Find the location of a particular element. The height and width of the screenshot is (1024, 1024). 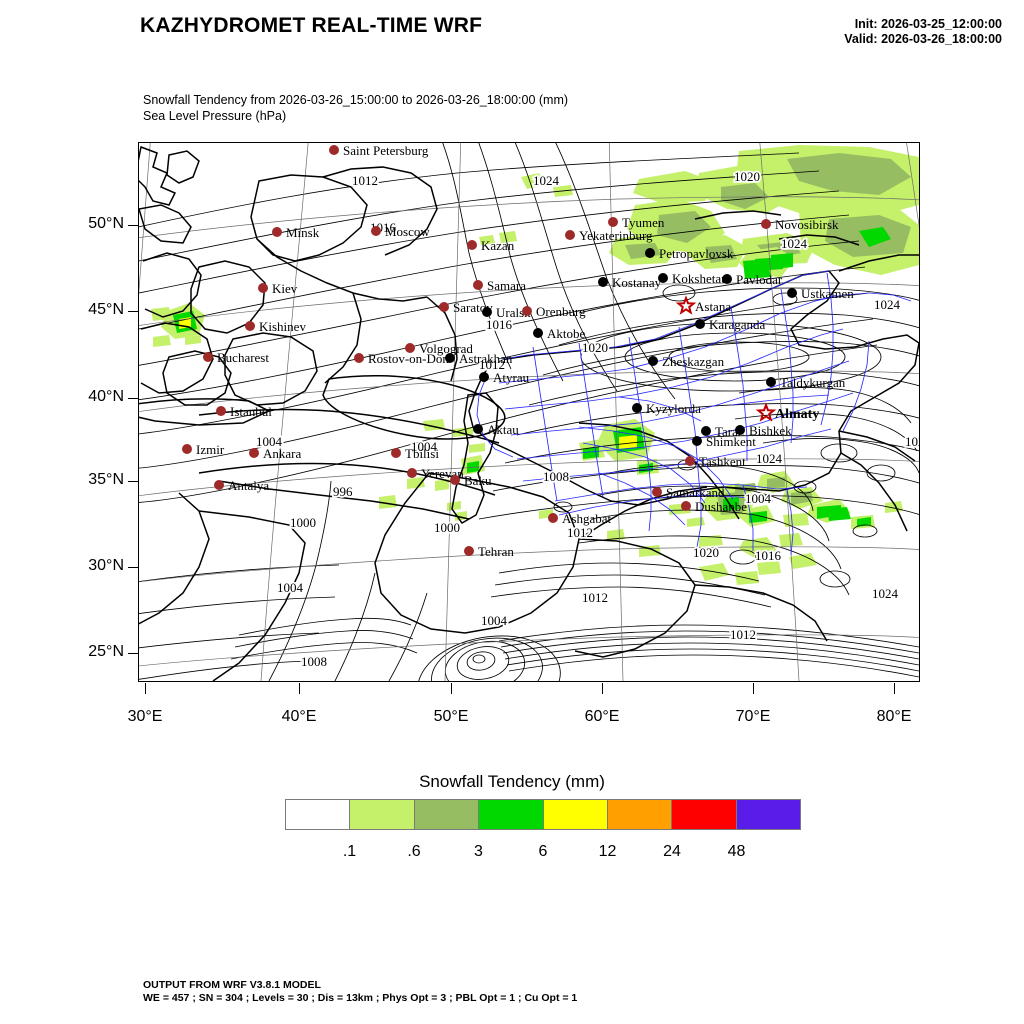

city-label: Almaty is located at coordinates (797, 414).